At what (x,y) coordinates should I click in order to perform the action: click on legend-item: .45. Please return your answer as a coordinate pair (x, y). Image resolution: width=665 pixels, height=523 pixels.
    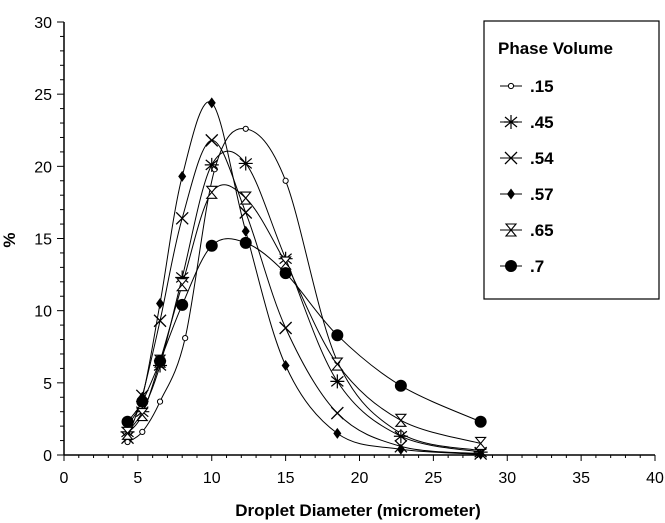
    Looking at the image, I should click on (527, 122).